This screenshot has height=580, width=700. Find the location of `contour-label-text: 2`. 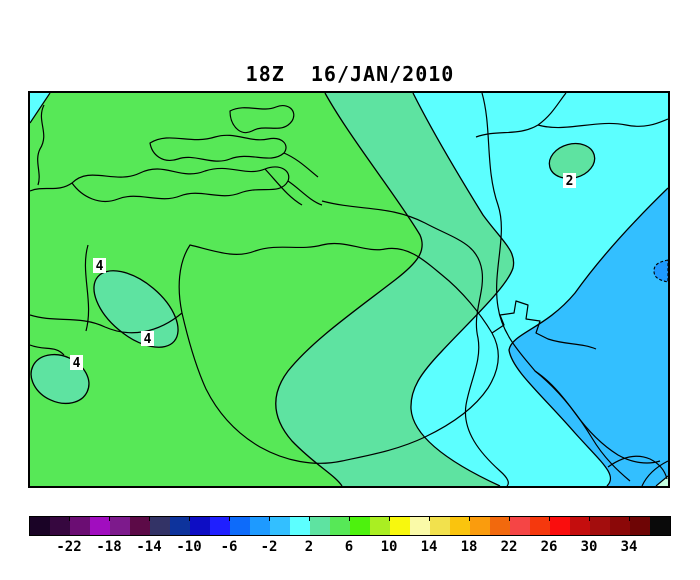

contour-label-text: 2 is located at coordinates (570, 181).